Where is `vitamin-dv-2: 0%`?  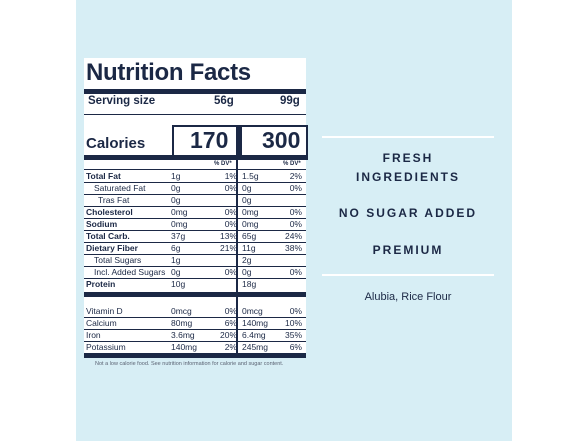
vitamin-dv-2: 0% is located at coordinates (295, 311).